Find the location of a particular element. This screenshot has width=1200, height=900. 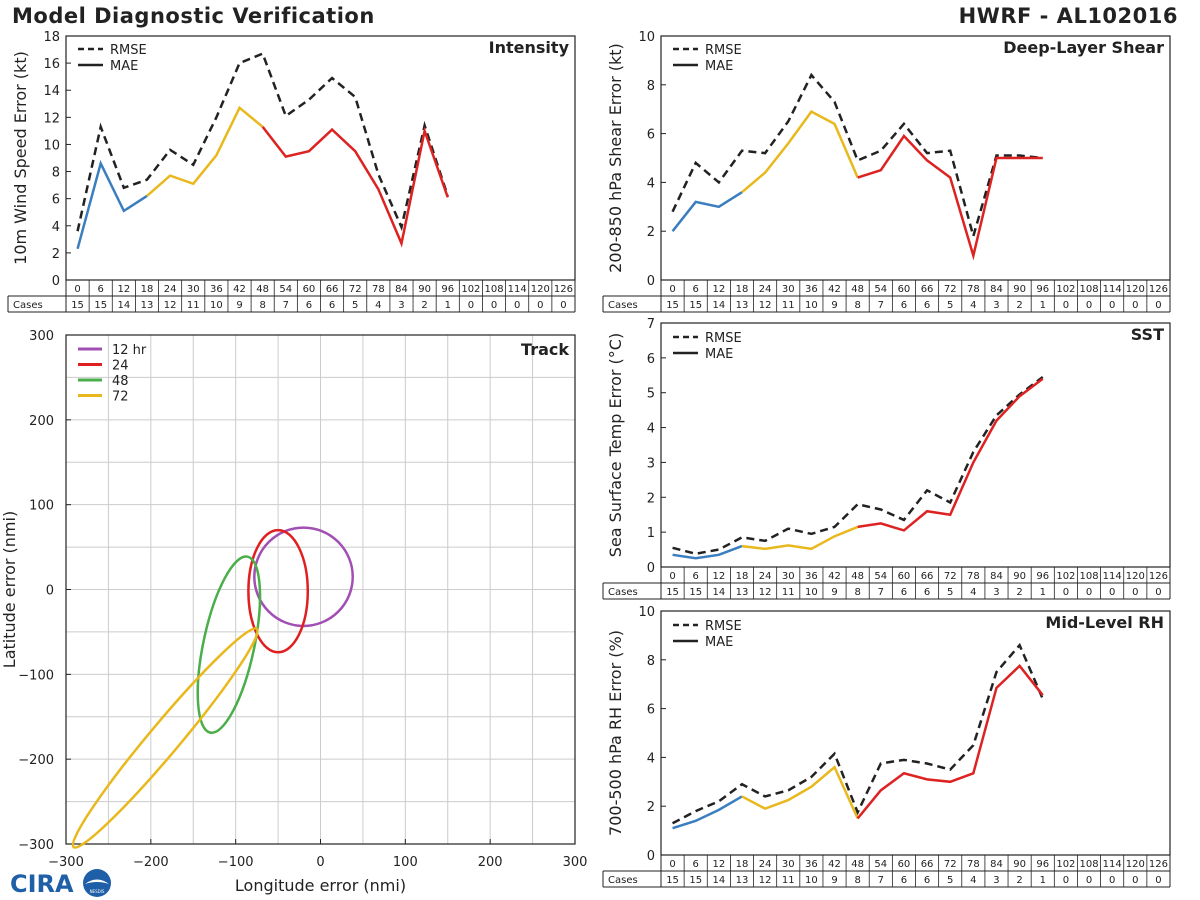

cases-value: 5 is located at coordinates (950, 592).